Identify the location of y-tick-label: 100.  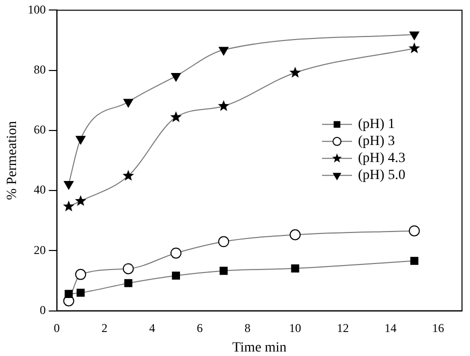
(37, 9).